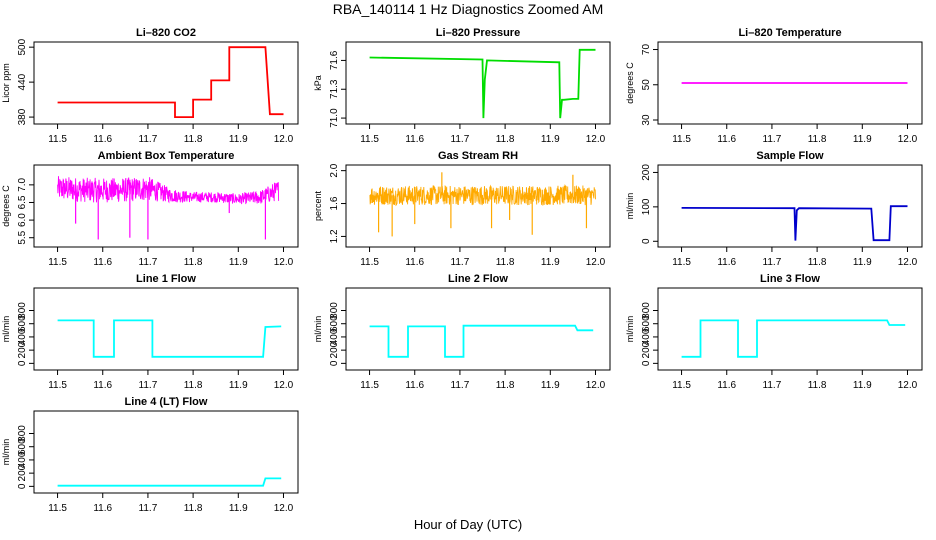  What do you see at coordinates (646, 50) in the screenshot?
I see `y-tick-label: 70` at bounding box center [646, 50].